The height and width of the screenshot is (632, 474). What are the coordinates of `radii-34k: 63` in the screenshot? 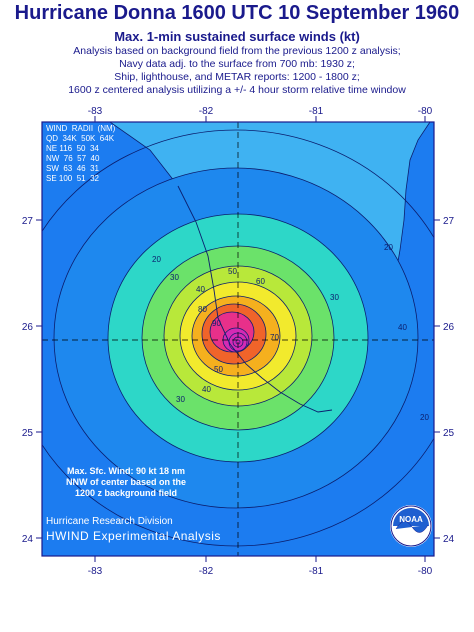 It's located at (68, 168).